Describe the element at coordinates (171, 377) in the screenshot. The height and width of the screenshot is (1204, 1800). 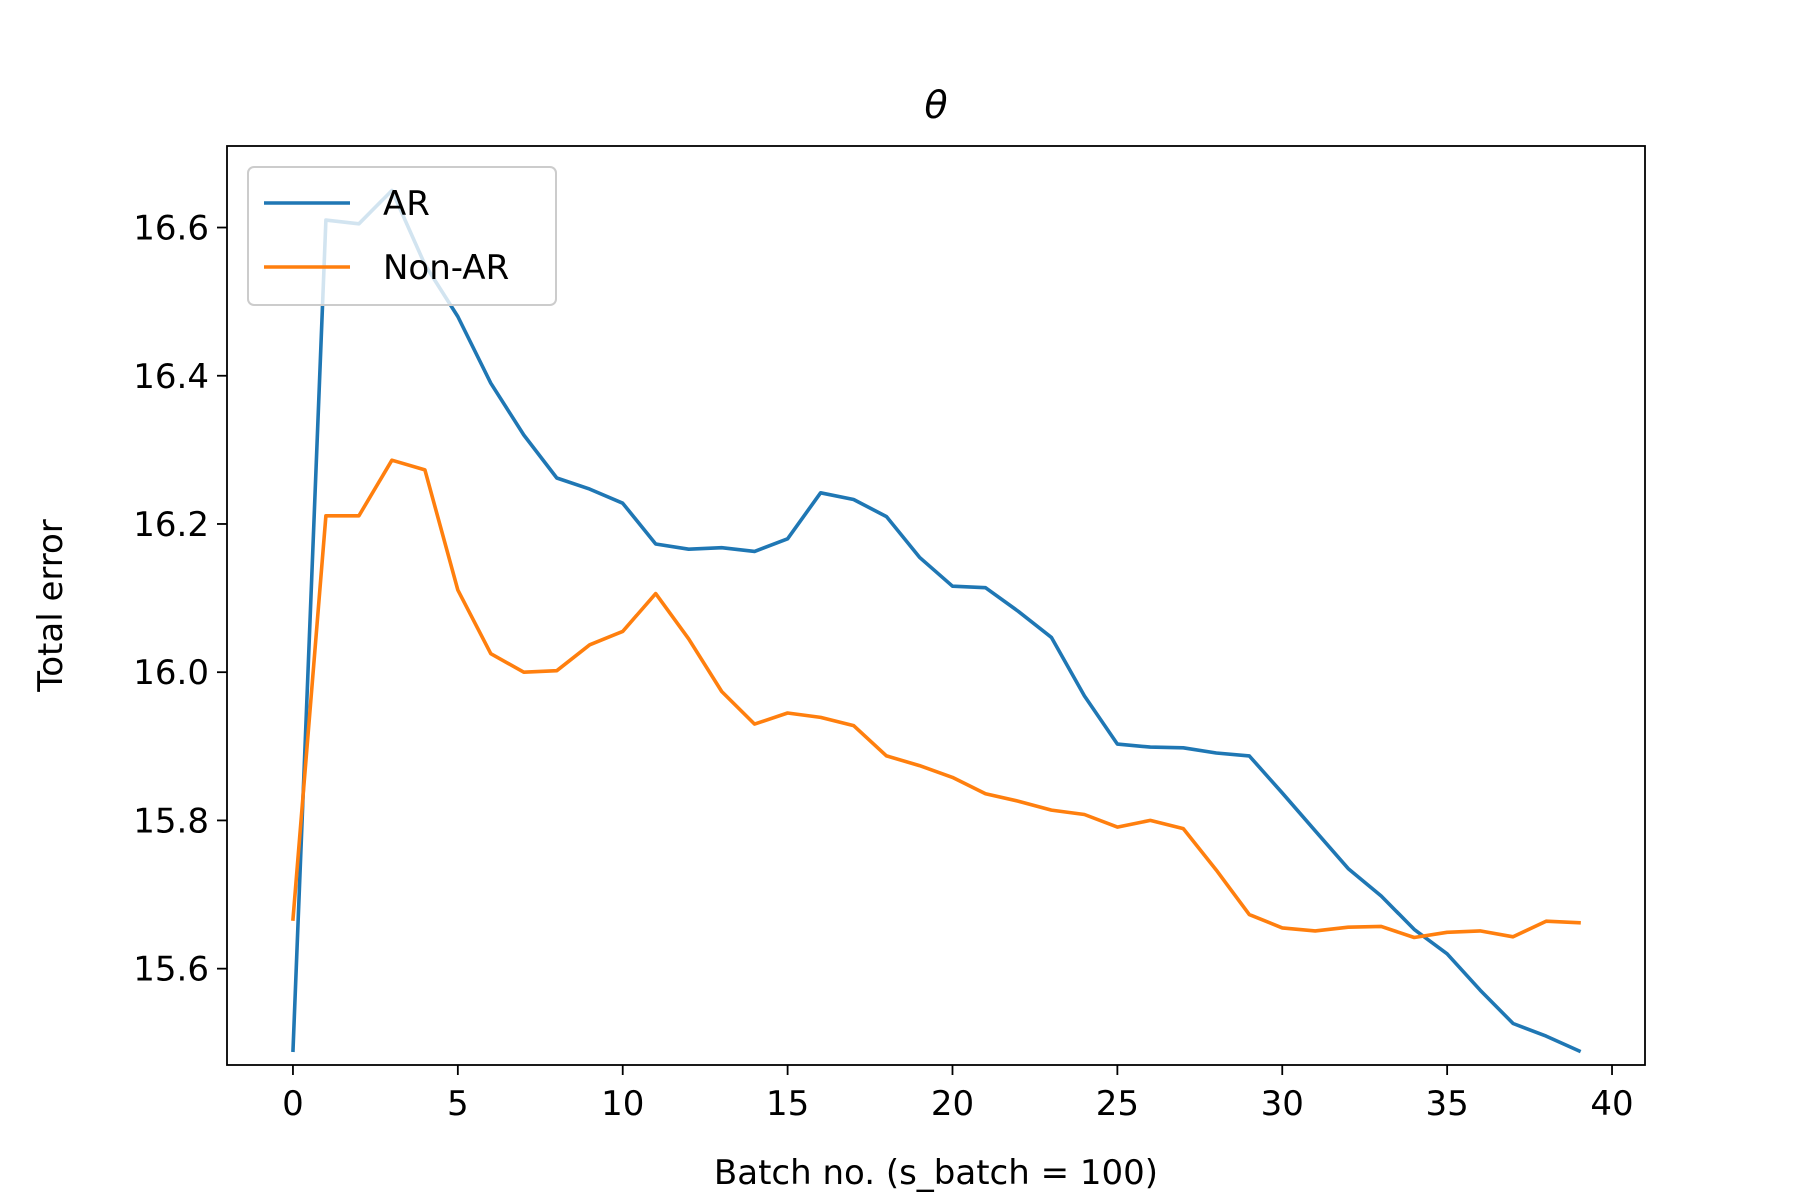
I see `y-tick-label: 16.4` at that location.